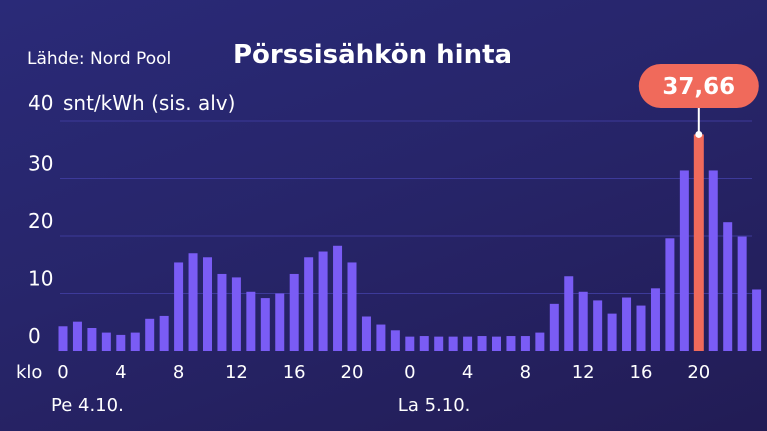  What do you see at coordinates (87, 405) in the screenshot?
I see `day-label: Pe 4.10.` at bounding box center [87, 405].